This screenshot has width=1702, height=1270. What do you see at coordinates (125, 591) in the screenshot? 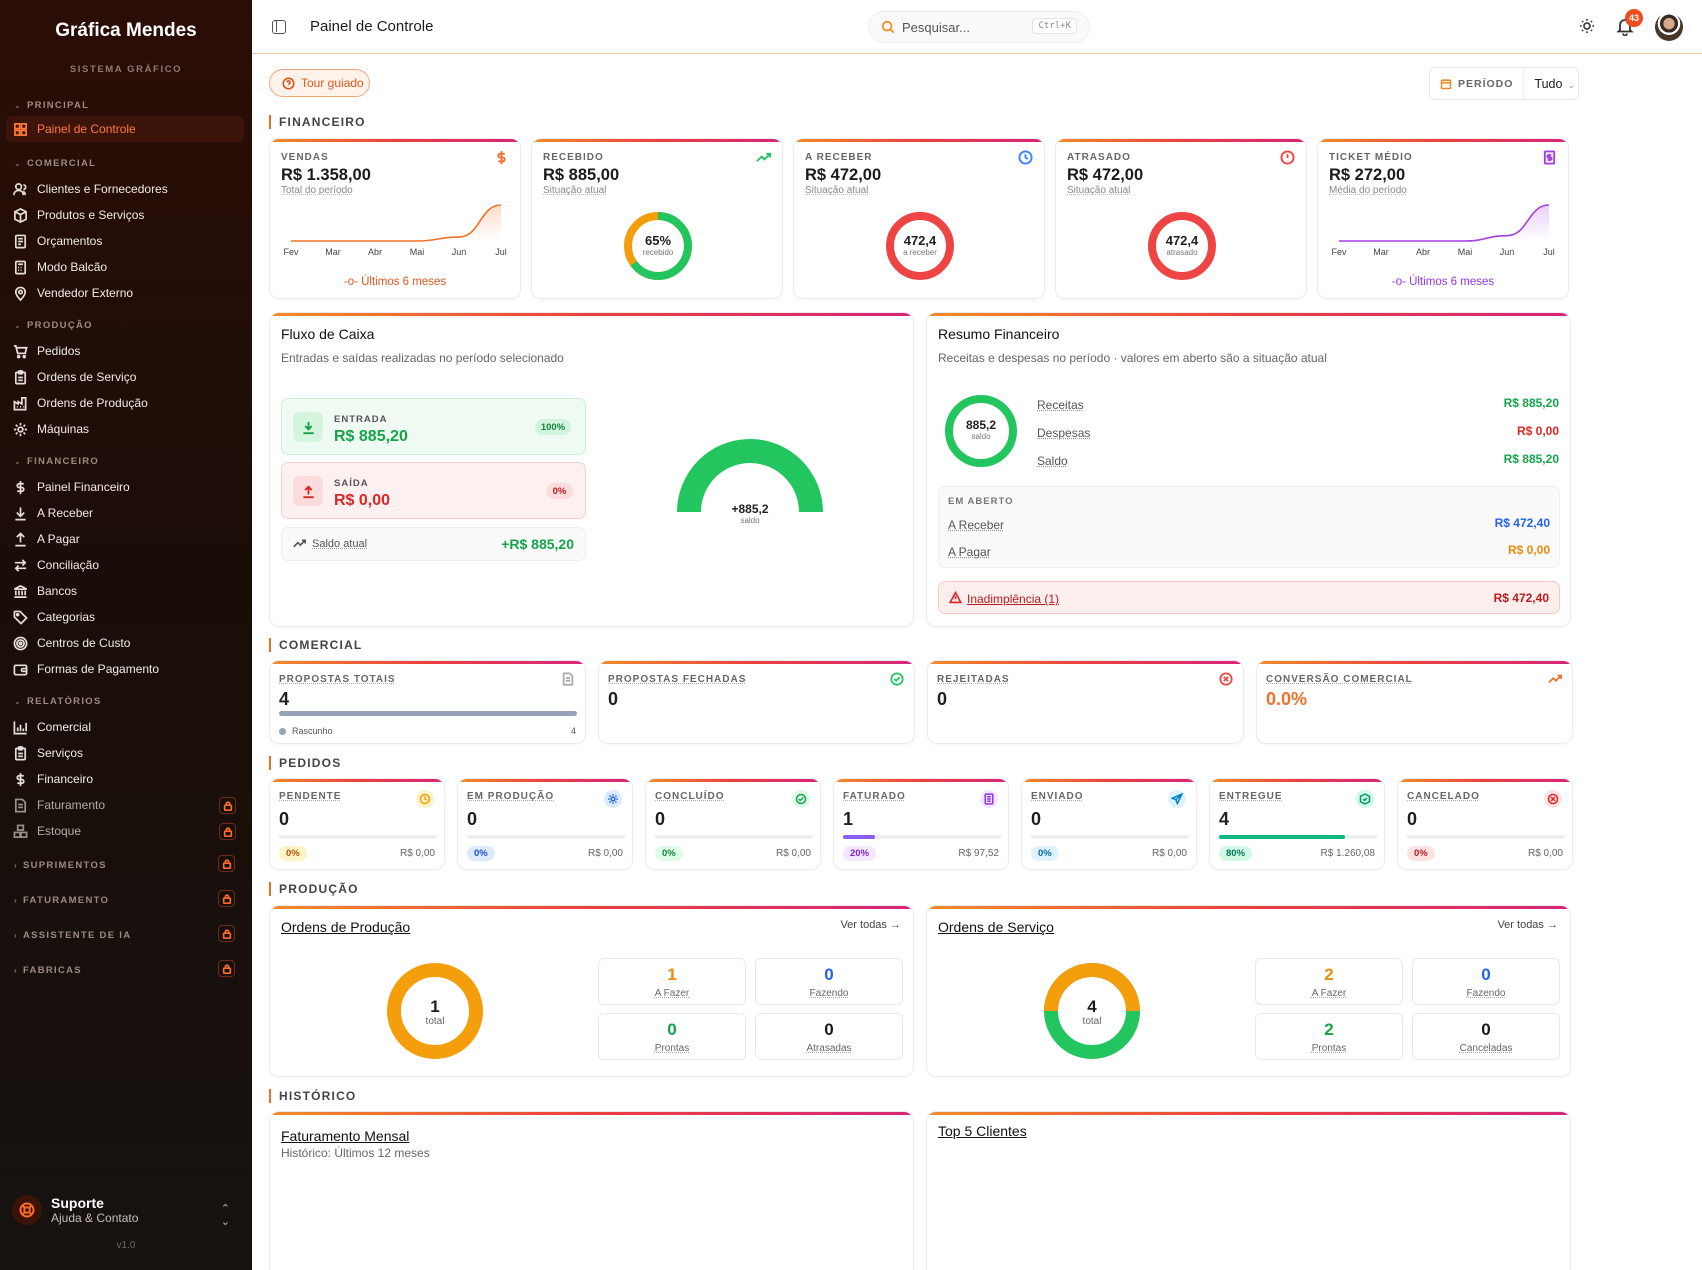
I see `sidebar-item-bancos: Bancos` at bounding box center [125, 591].